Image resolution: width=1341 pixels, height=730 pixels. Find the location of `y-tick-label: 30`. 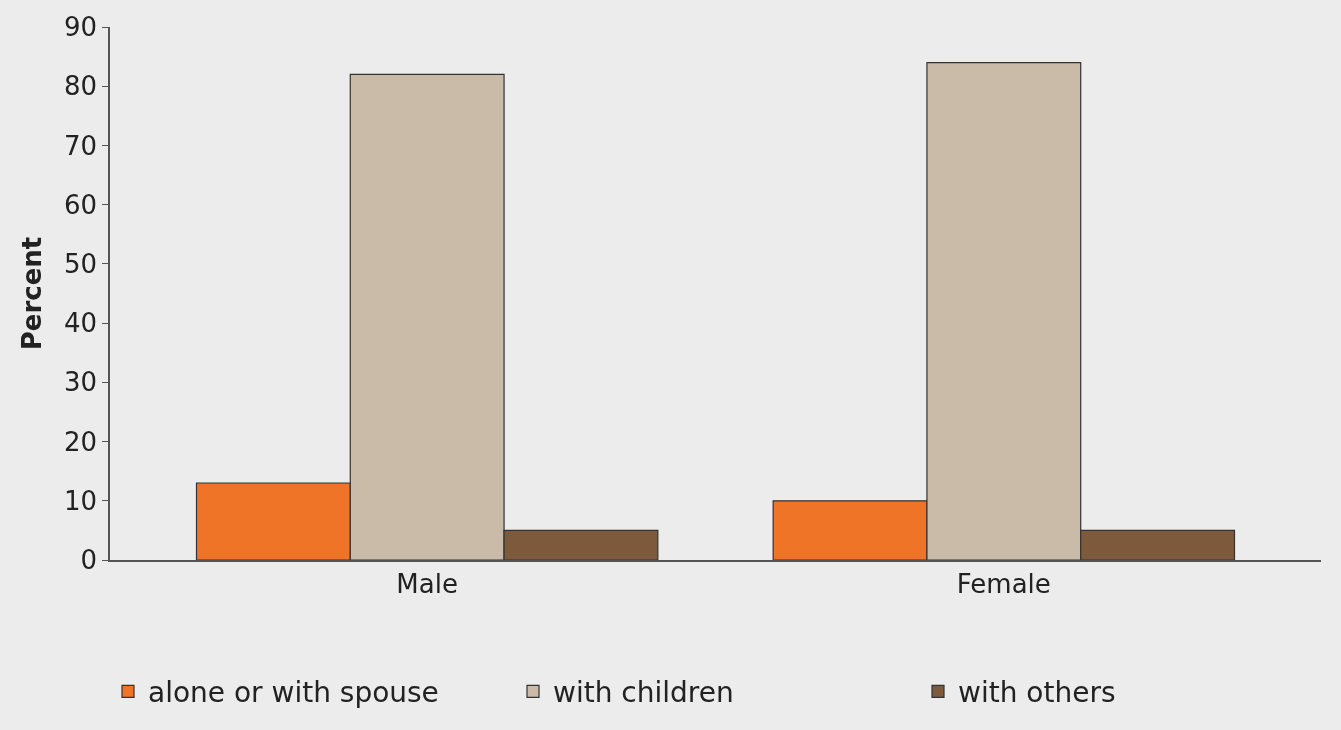

y-tick-label: 30 is located at coordinates (80, 382).